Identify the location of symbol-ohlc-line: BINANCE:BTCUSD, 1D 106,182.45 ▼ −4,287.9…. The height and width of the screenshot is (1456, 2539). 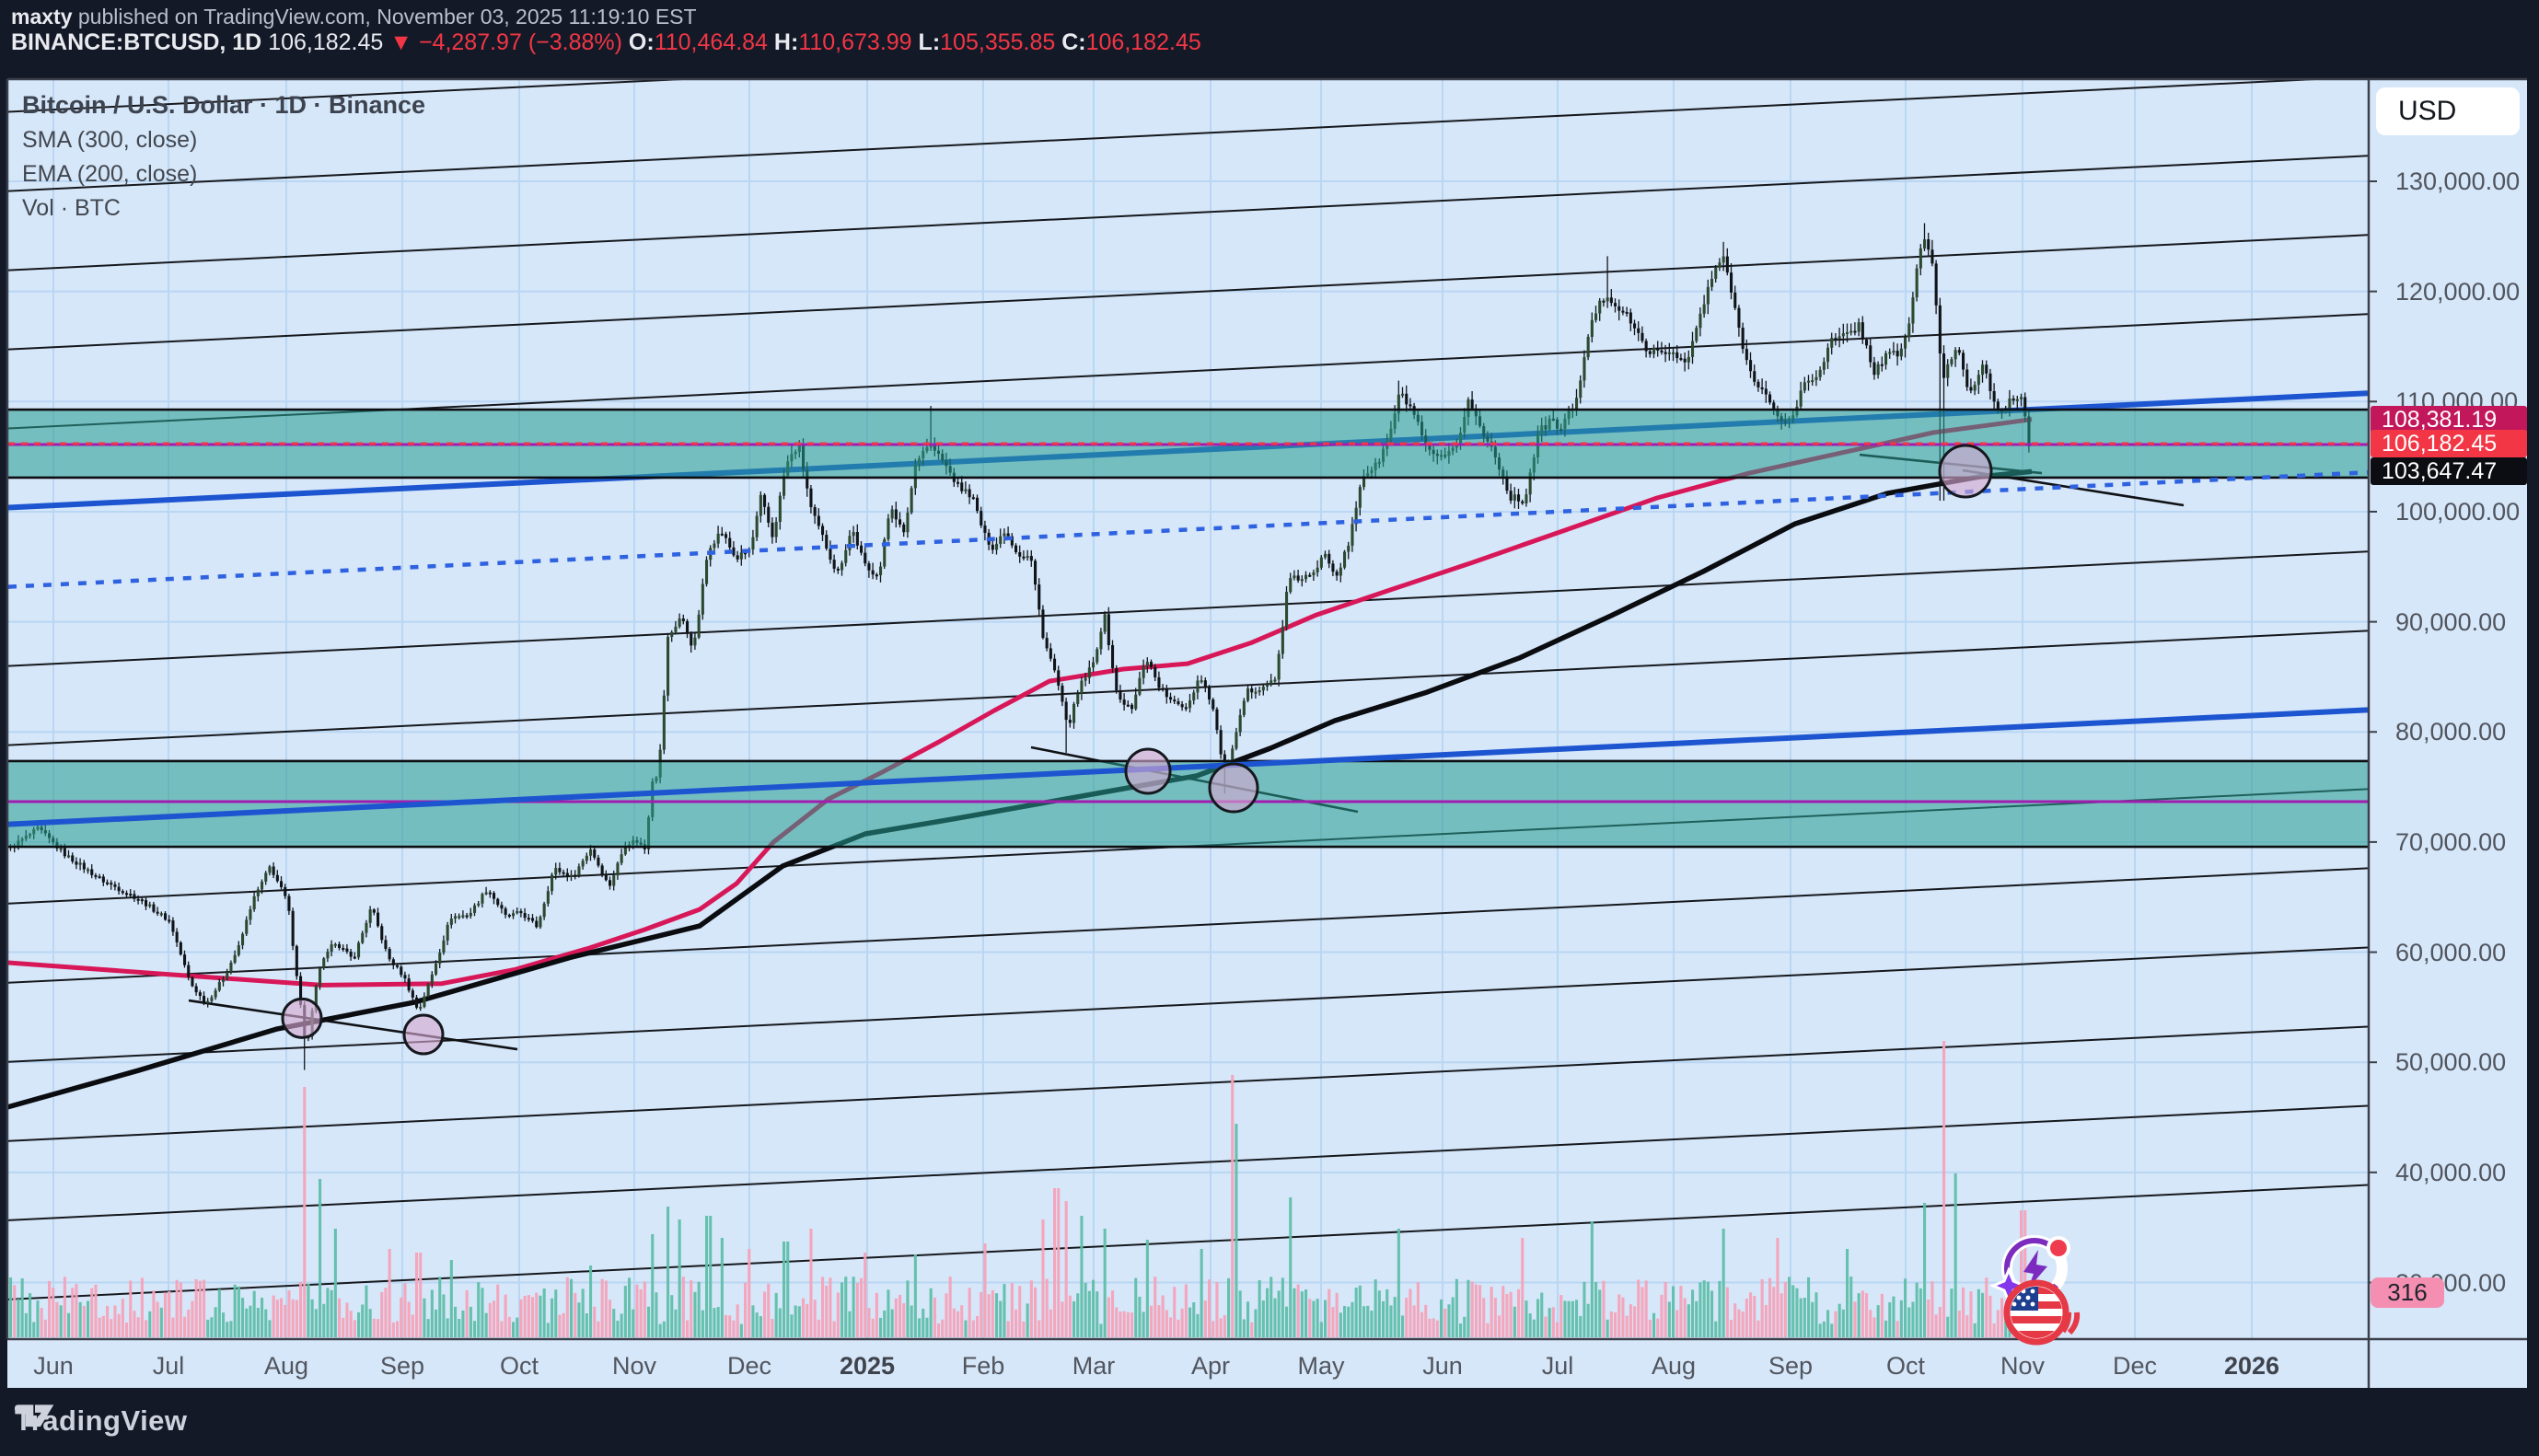
(606, 42).